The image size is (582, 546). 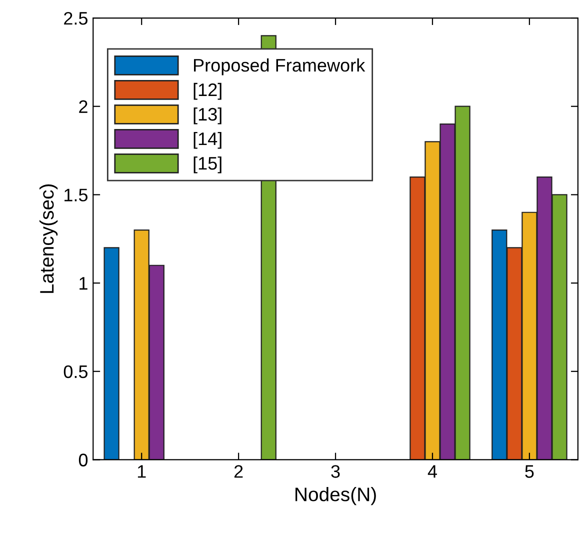 What do you see at coordinates (432, 471) in the screenshot?
I see `x-tick-label: 4` at bounding box center [432, 471].